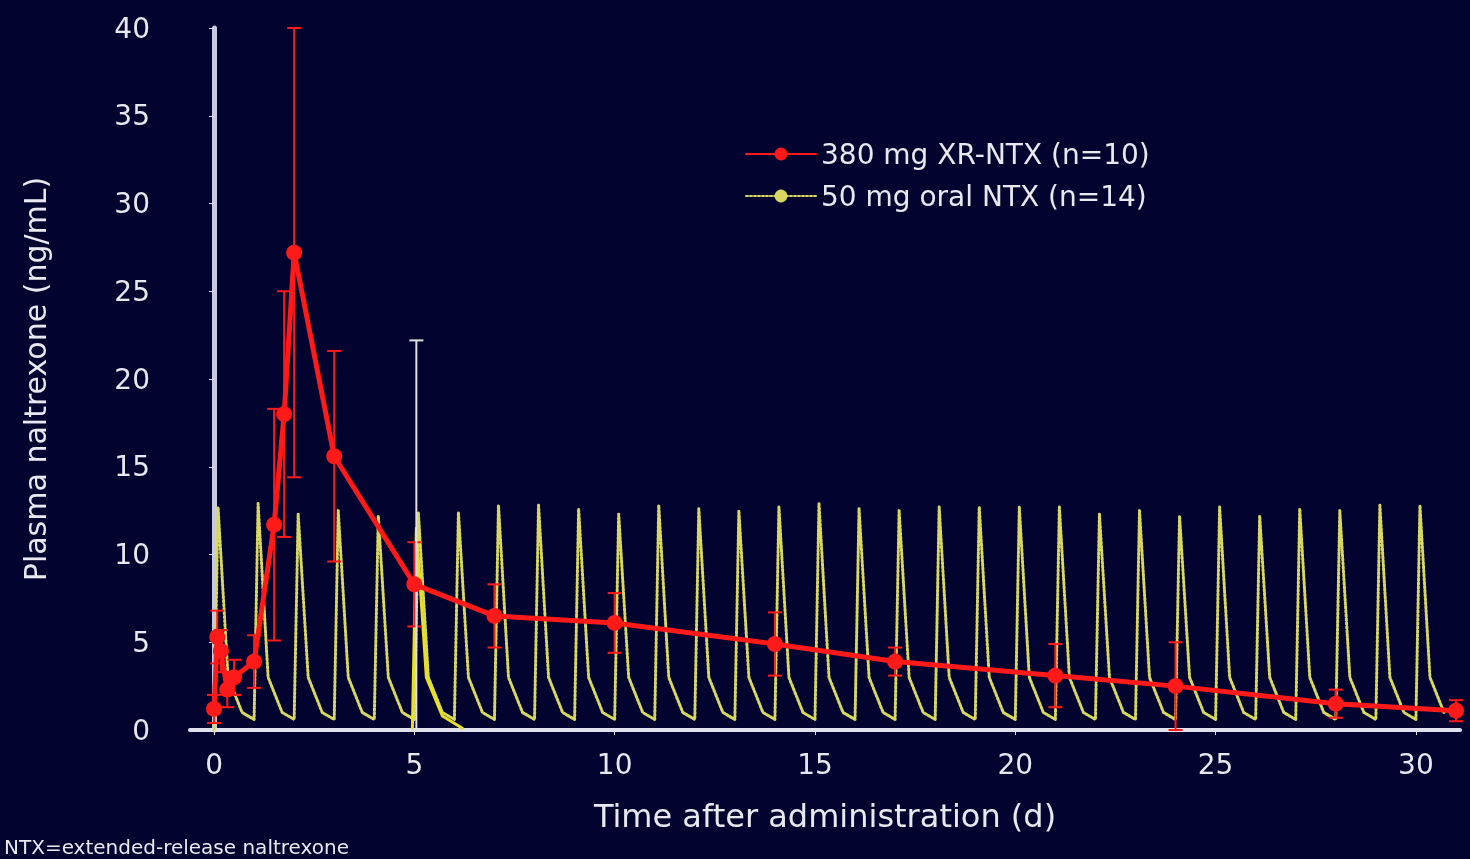 The image size is (1470, 859). What do you see at coordinates (214, 764) in the screenshot?
I see `x-tick-label: 0` at bounding box center [214, 764].